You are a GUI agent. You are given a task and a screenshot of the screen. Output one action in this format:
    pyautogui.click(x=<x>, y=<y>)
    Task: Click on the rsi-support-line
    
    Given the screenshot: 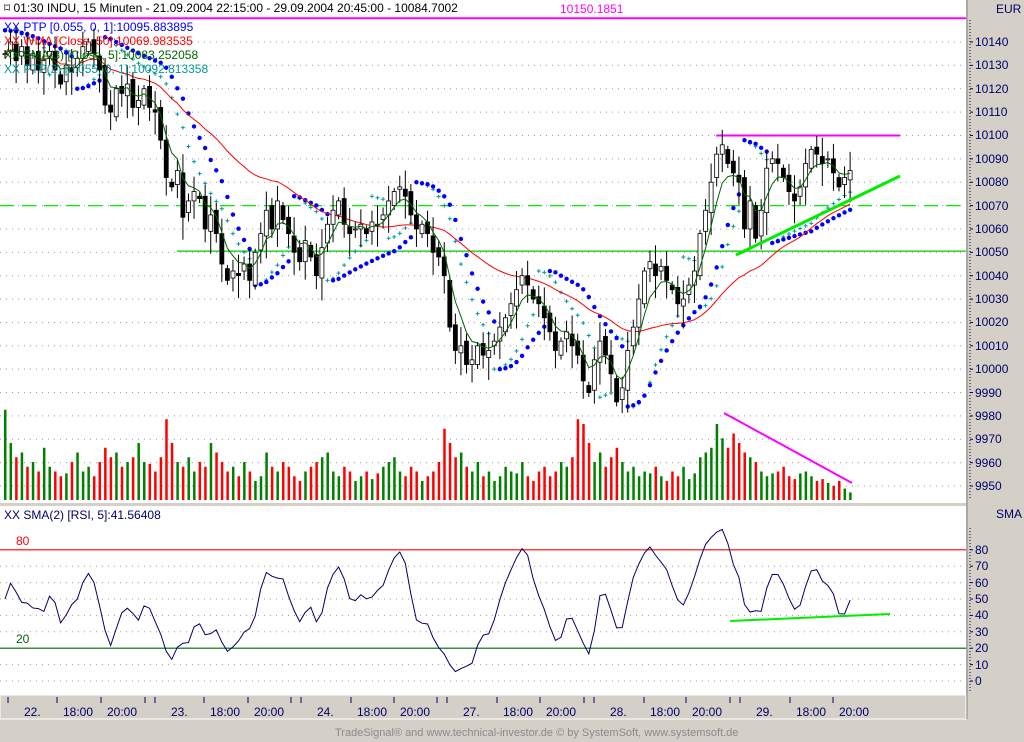 What is the action you would take?
    pyautogui.click(x=810, y=617)
    